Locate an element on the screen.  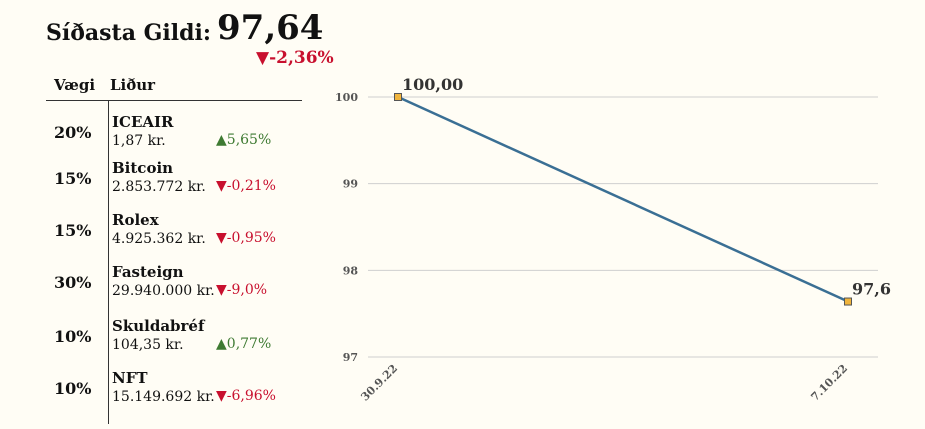
row-change: ▼-6,96% is located at coordinates (246, 396).